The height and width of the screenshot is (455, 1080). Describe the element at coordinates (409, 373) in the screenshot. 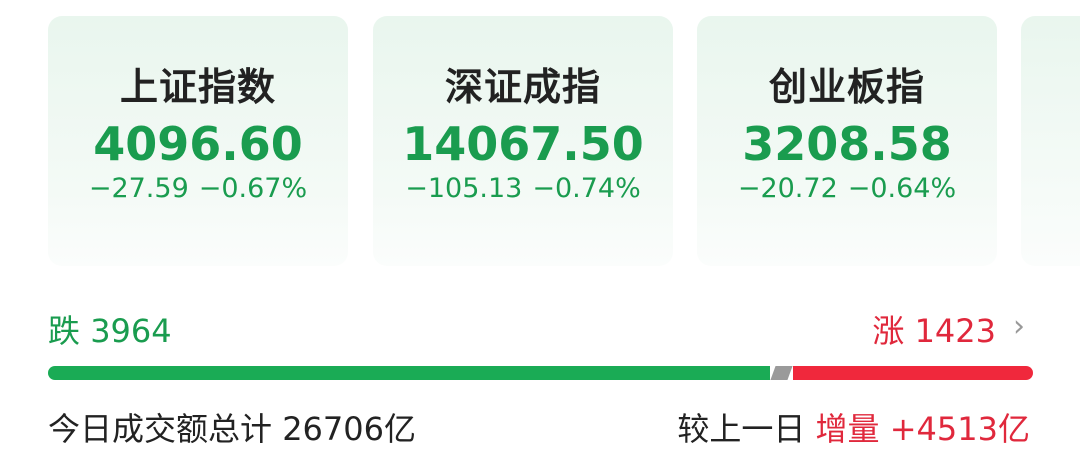

I see `breadth-bar-fall` at that location.